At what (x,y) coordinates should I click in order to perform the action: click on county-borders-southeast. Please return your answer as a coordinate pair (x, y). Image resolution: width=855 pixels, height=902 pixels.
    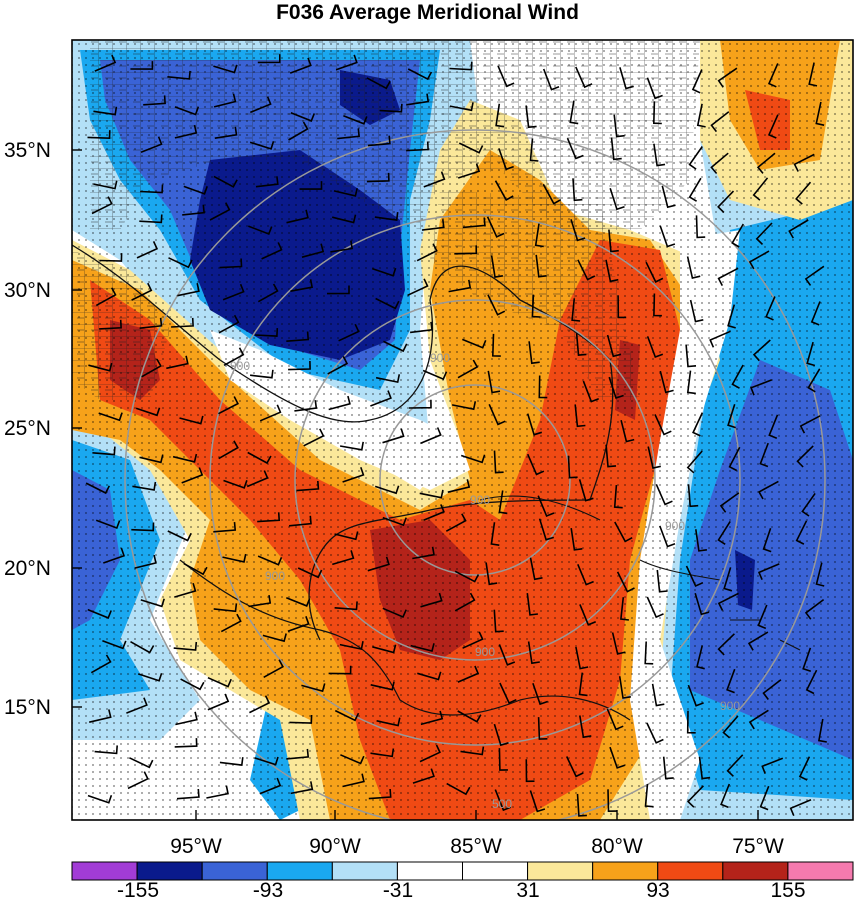
    Looking at the image, I should click on (535, 295).